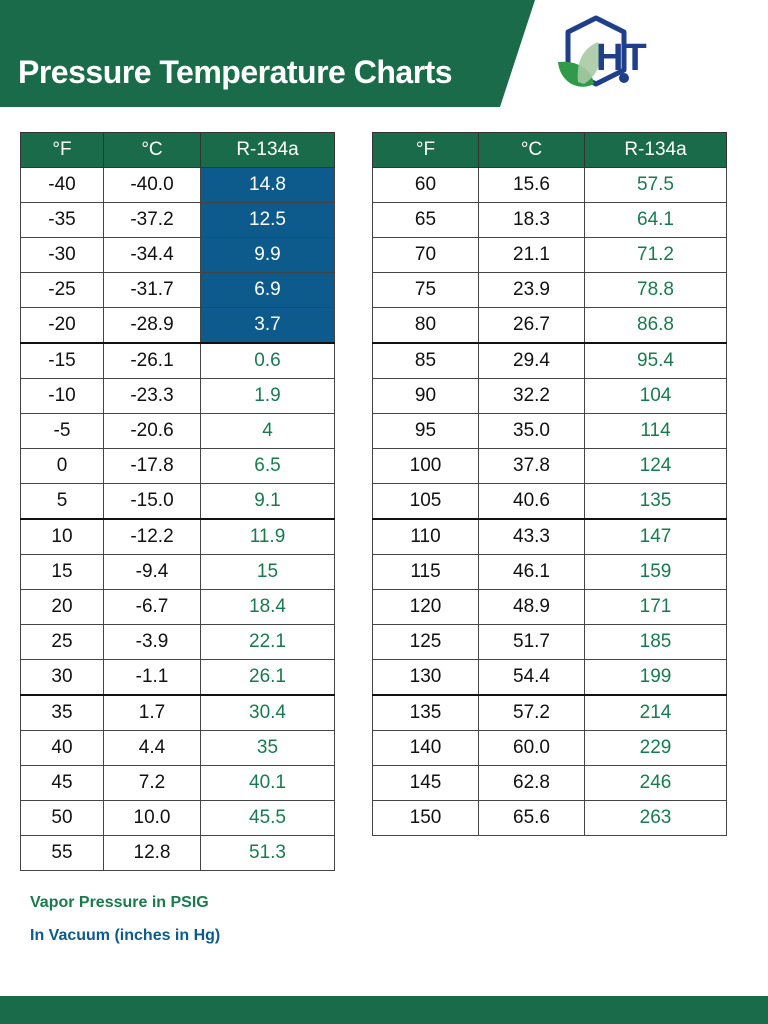 The height and width of the screenshot is (1024, 768). What do you see at coordinates (531, 536) in the screenshot?
I see `celsius-cell: 43.3` at bounding box center [531, 536].